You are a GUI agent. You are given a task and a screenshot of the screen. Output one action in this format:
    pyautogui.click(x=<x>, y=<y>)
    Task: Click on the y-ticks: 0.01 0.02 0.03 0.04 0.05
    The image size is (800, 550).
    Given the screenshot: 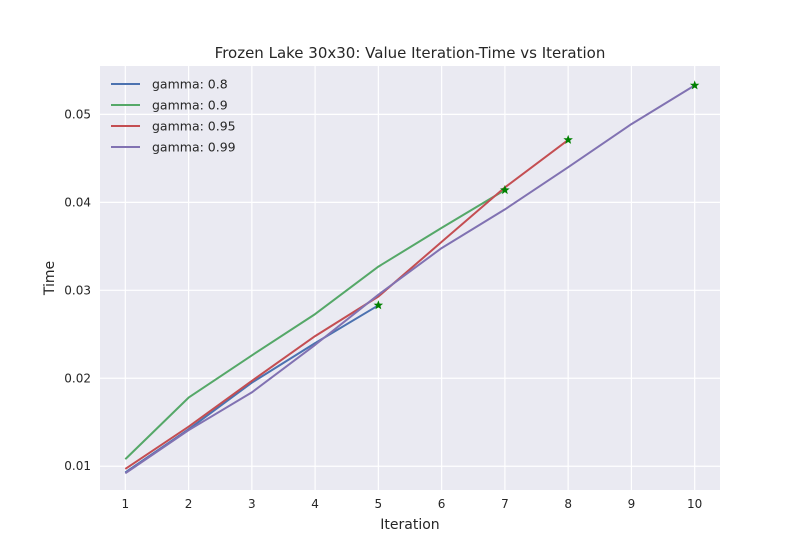 What is the action you would take?
    pyautogui.click(x=77, y=290)
    